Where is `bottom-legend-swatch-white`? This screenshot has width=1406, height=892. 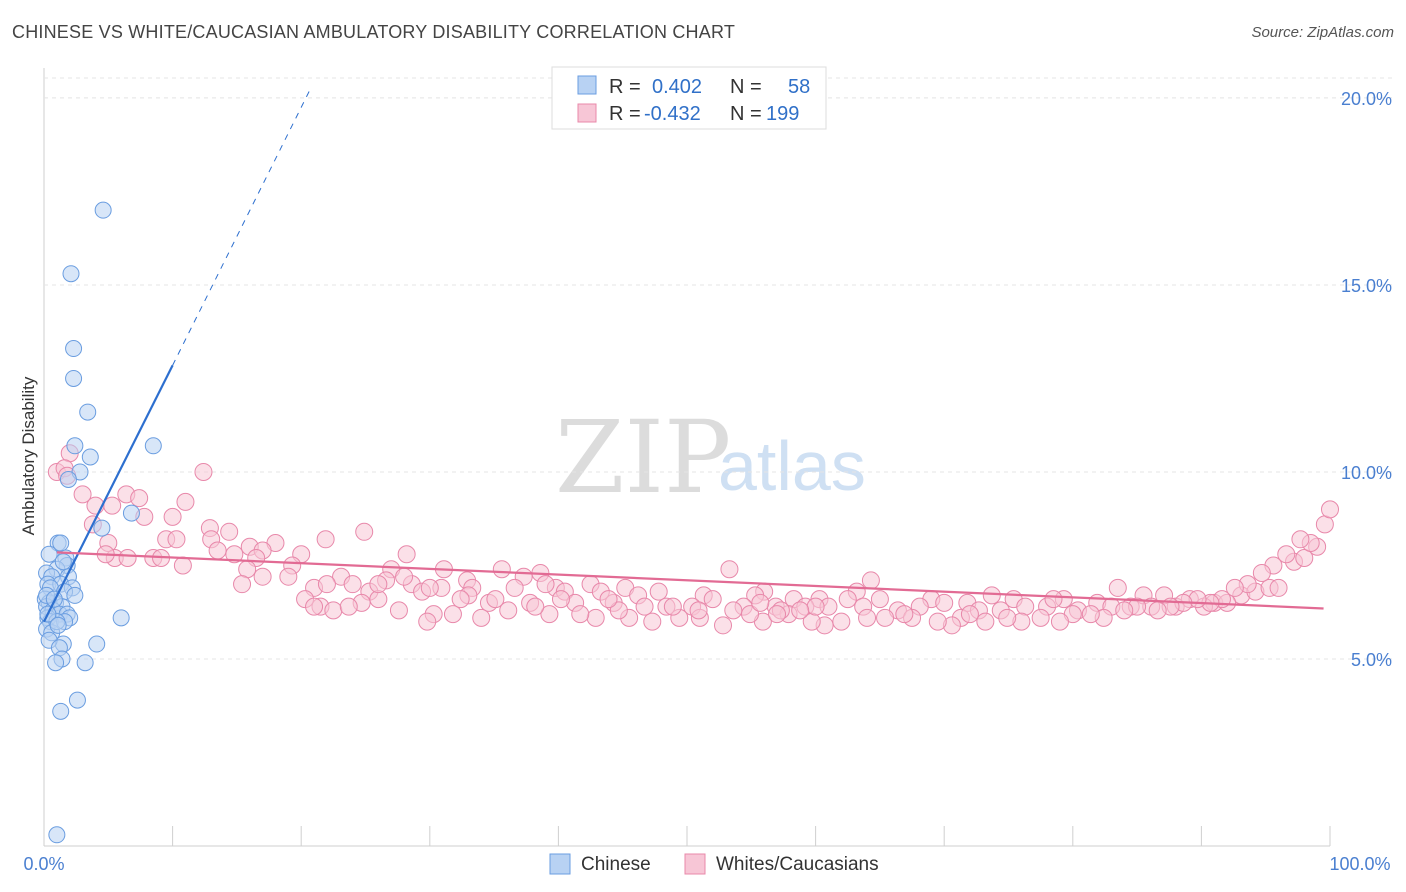 bottom-legend-swatch-white is located at coordinates (695, 864).